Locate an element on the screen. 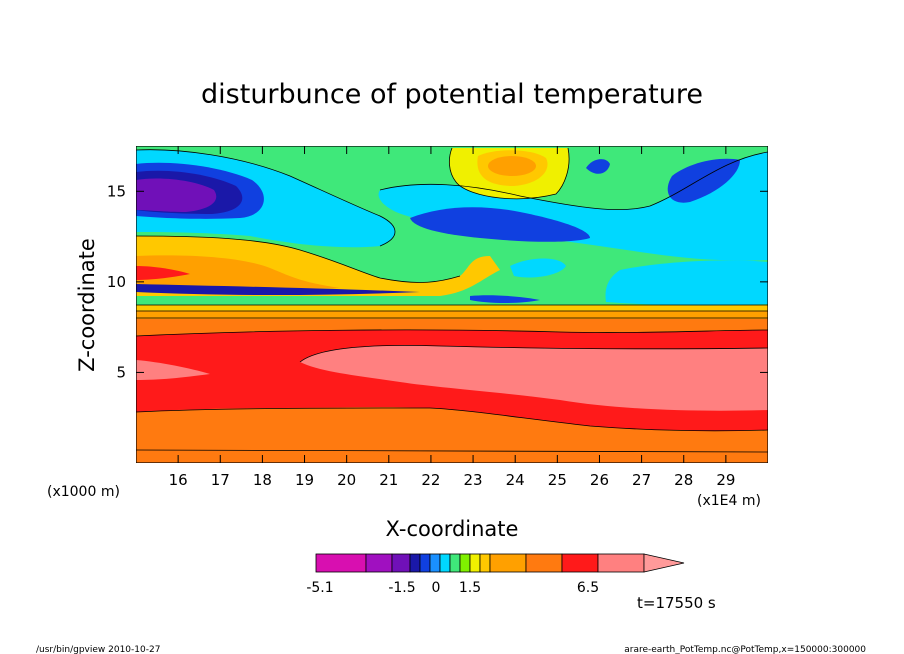  field-blue-upper-right is located at coordinates (703, 180).